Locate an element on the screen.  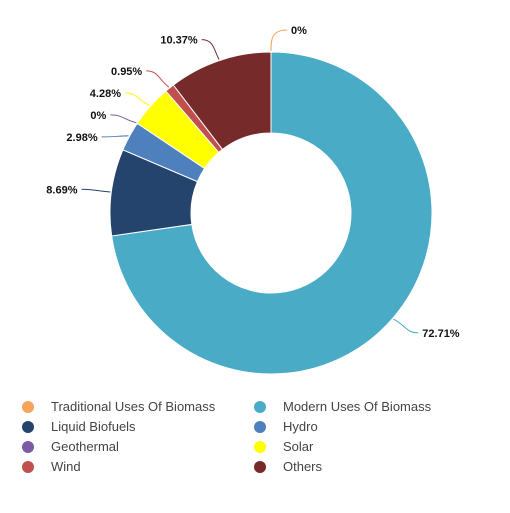
legend-label: Geothermal is located at coordinates (85, 446).